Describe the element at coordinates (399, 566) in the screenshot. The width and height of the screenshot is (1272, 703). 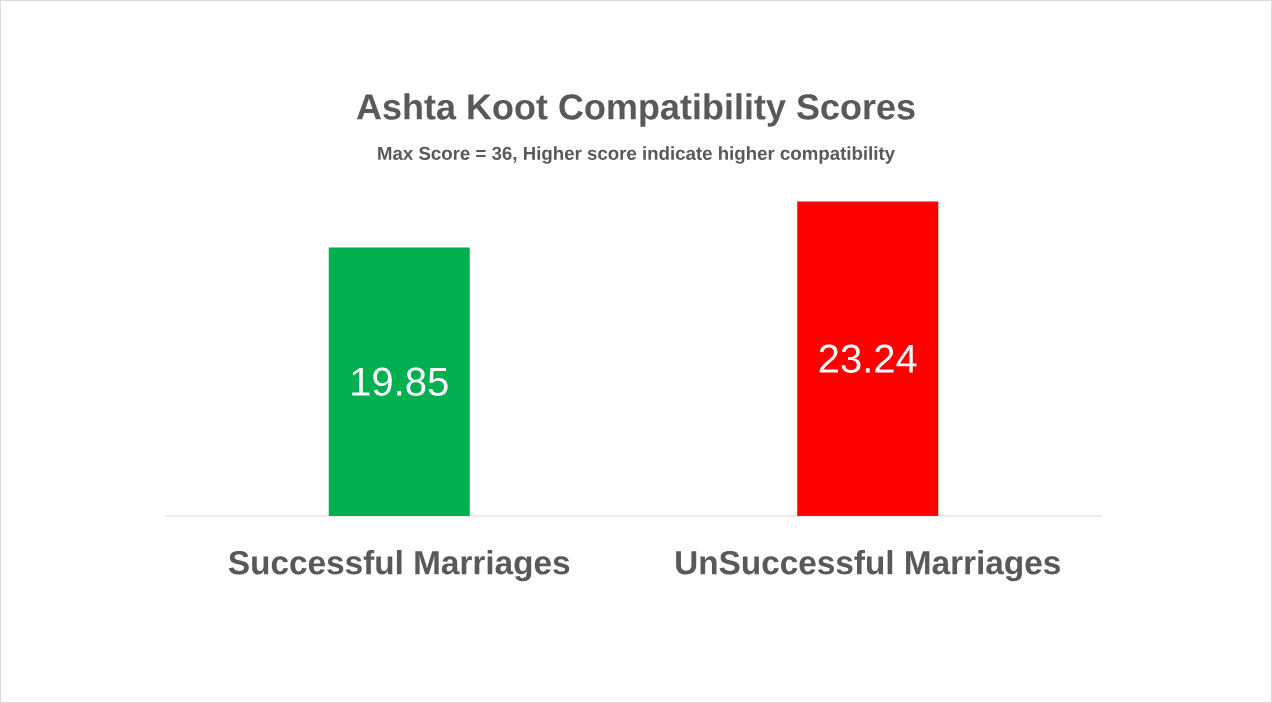
I see `x-tick-label: Successful Marriages` at that location.